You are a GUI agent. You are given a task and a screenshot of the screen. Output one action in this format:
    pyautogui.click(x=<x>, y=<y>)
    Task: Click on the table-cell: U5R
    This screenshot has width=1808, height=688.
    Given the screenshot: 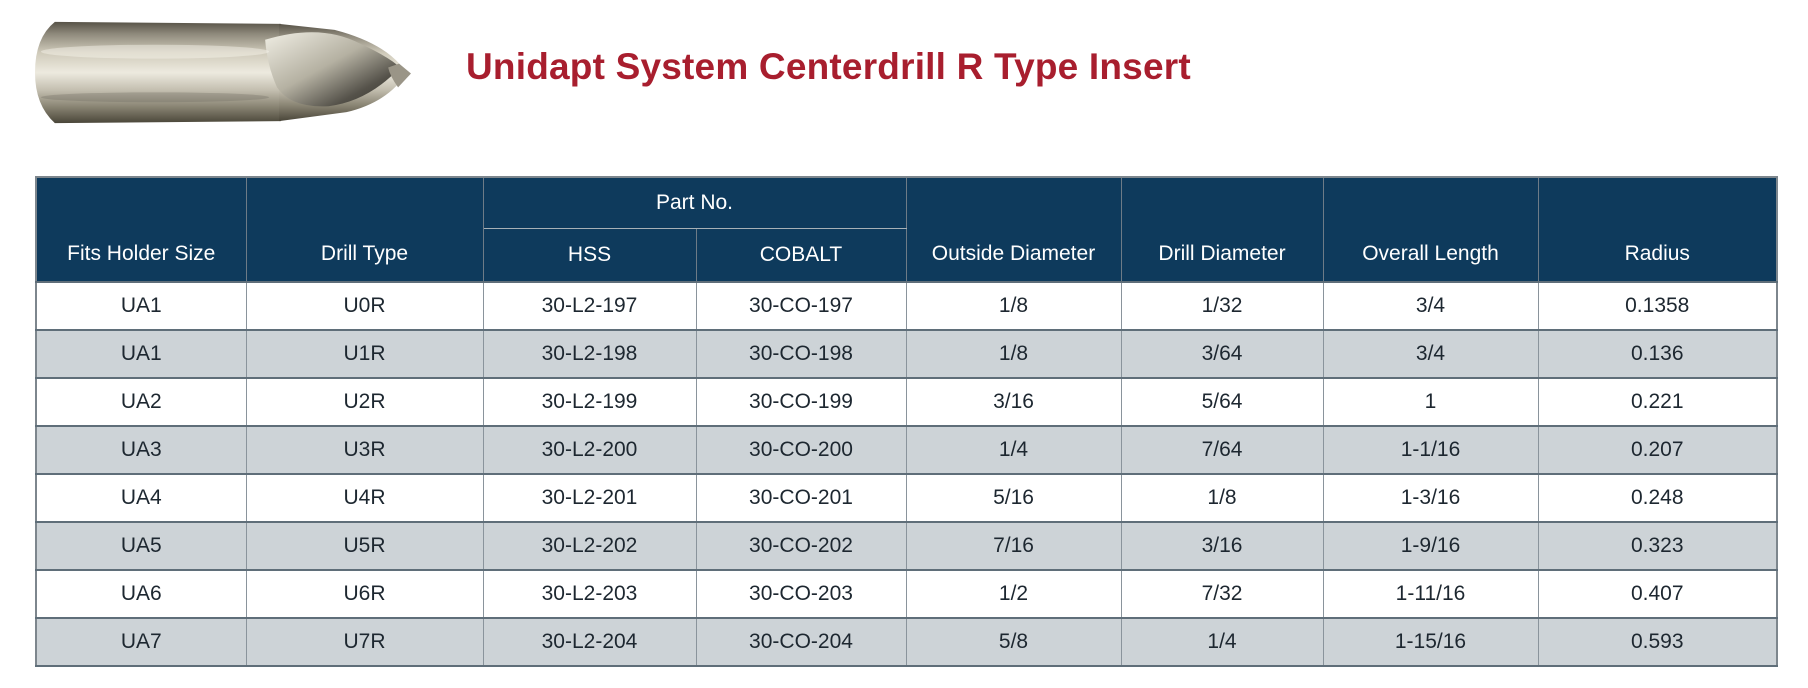 What is the action you would take?
    pyautogui.click(x=364, y=546)
    